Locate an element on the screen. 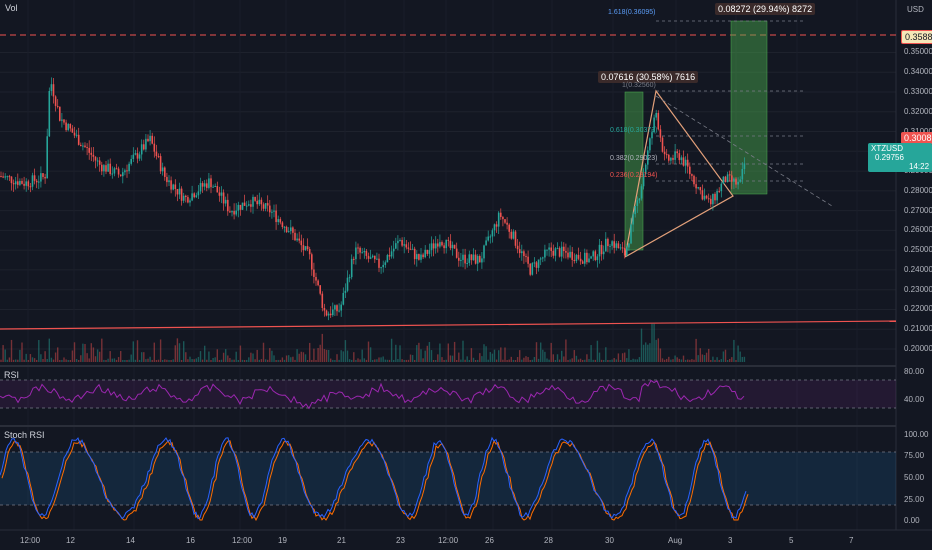 The height and width of the screenshot is (550, 932). time-tick: 12 is located at coordinates (70, 540).